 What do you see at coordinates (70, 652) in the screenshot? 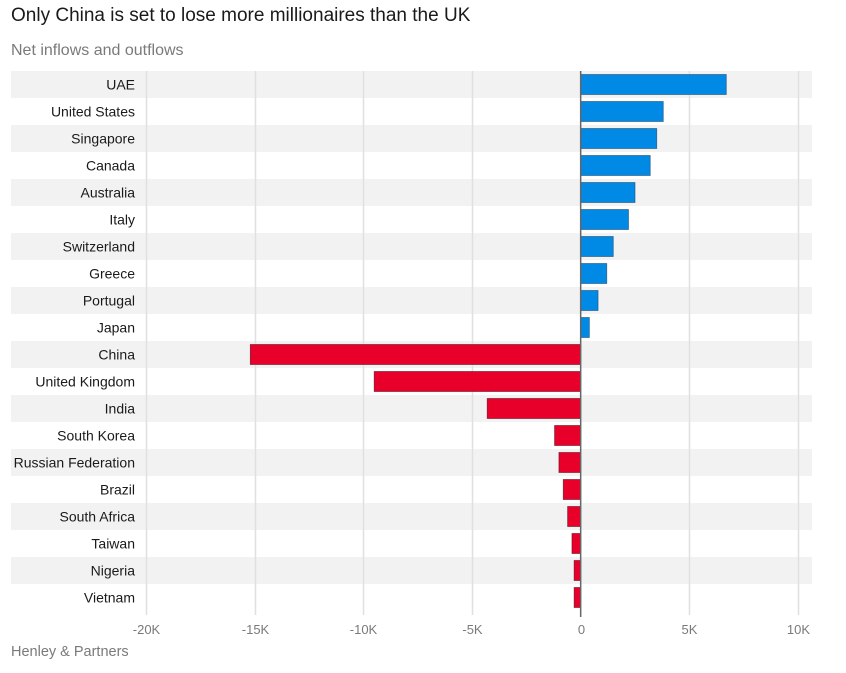
I see `source-note: Henley & Partners` at bounding box center [70, 652].